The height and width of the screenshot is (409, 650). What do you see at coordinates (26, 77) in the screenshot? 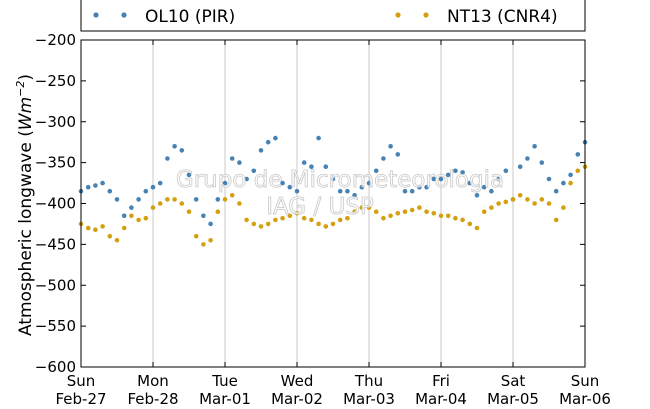
I see `y-axis-label-close: )` at bounding box center [26, 77].